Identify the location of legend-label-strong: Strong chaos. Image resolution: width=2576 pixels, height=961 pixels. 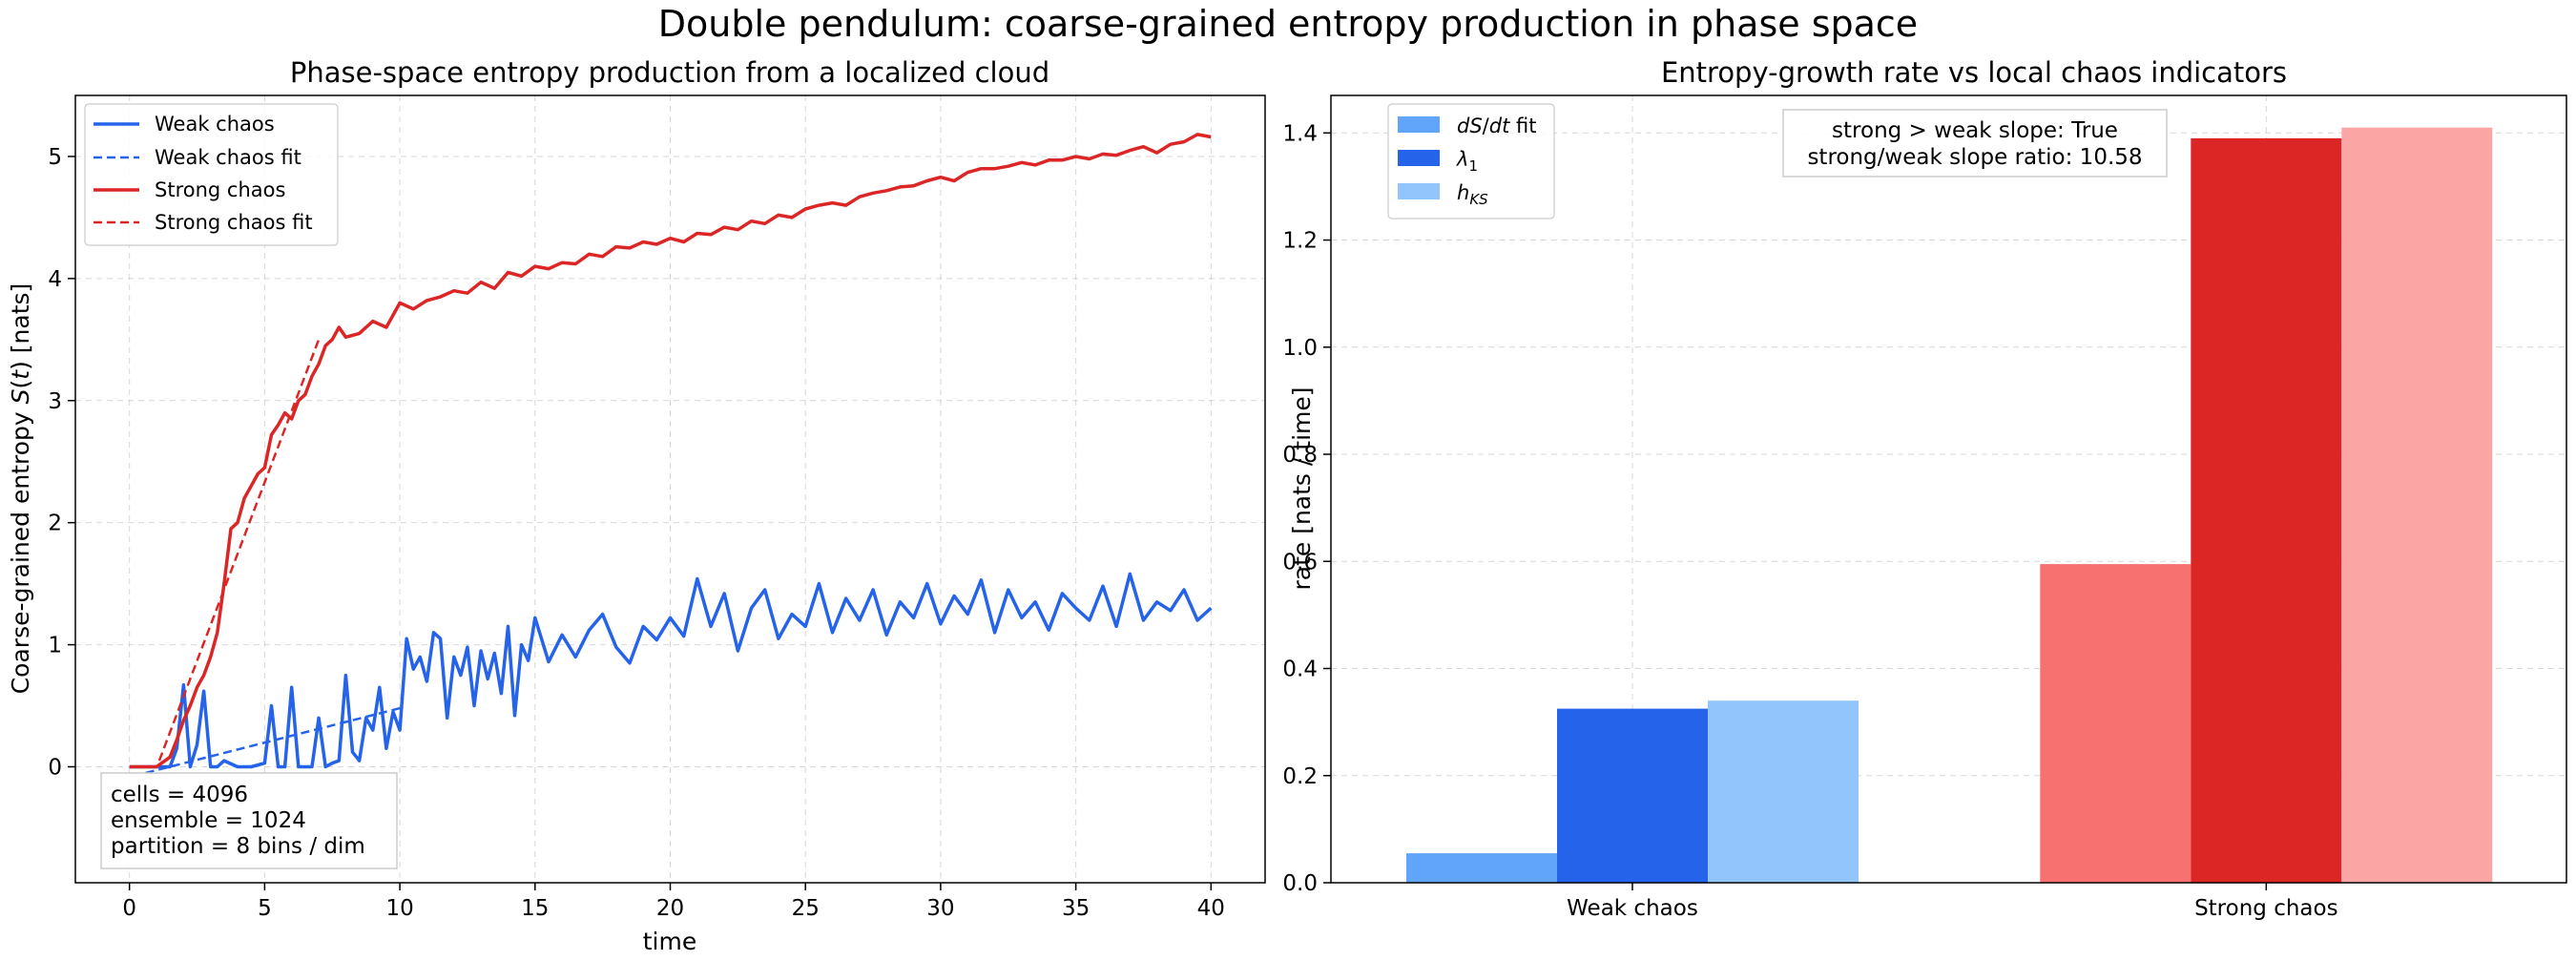
(220, 189).